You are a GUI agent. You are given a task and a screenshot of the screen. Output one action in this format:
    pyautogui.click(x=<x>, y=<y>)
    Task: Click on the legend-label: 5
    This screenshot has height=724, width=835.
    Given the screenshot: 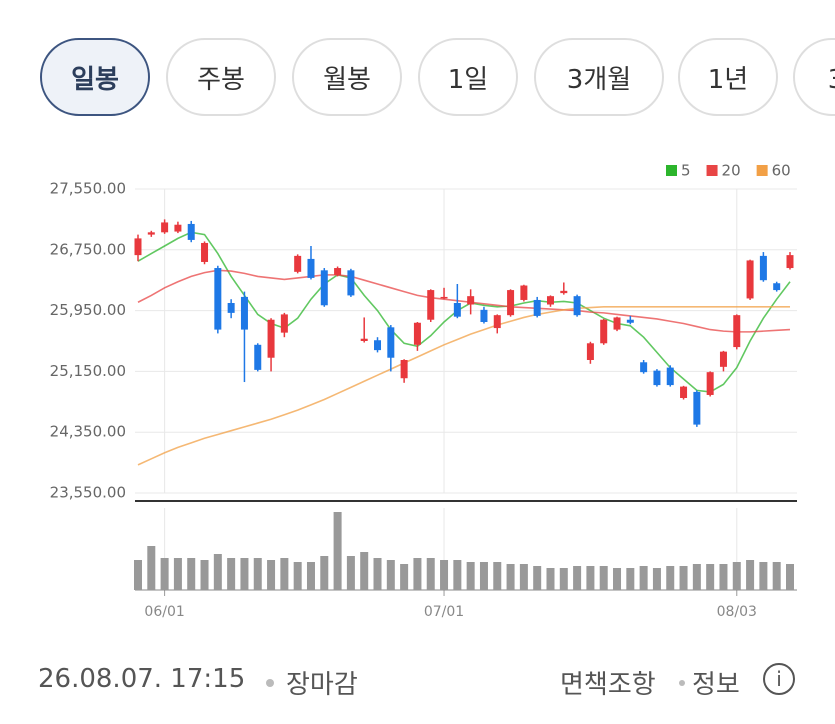 What is the action you would take?
    pyautogui.click(x=686, y=171)
    